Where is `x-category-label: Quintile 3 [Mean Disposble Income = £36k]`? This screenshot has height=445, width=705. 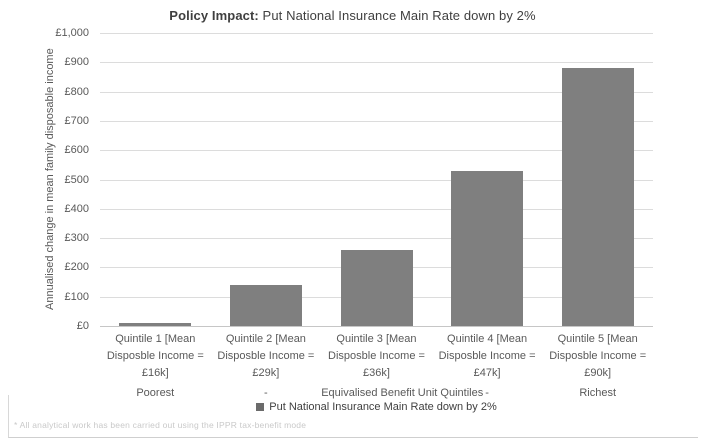
x-category-label: Quintile 3 [Mean Disposble Income = £36k] is located at coordinates (376, 356).